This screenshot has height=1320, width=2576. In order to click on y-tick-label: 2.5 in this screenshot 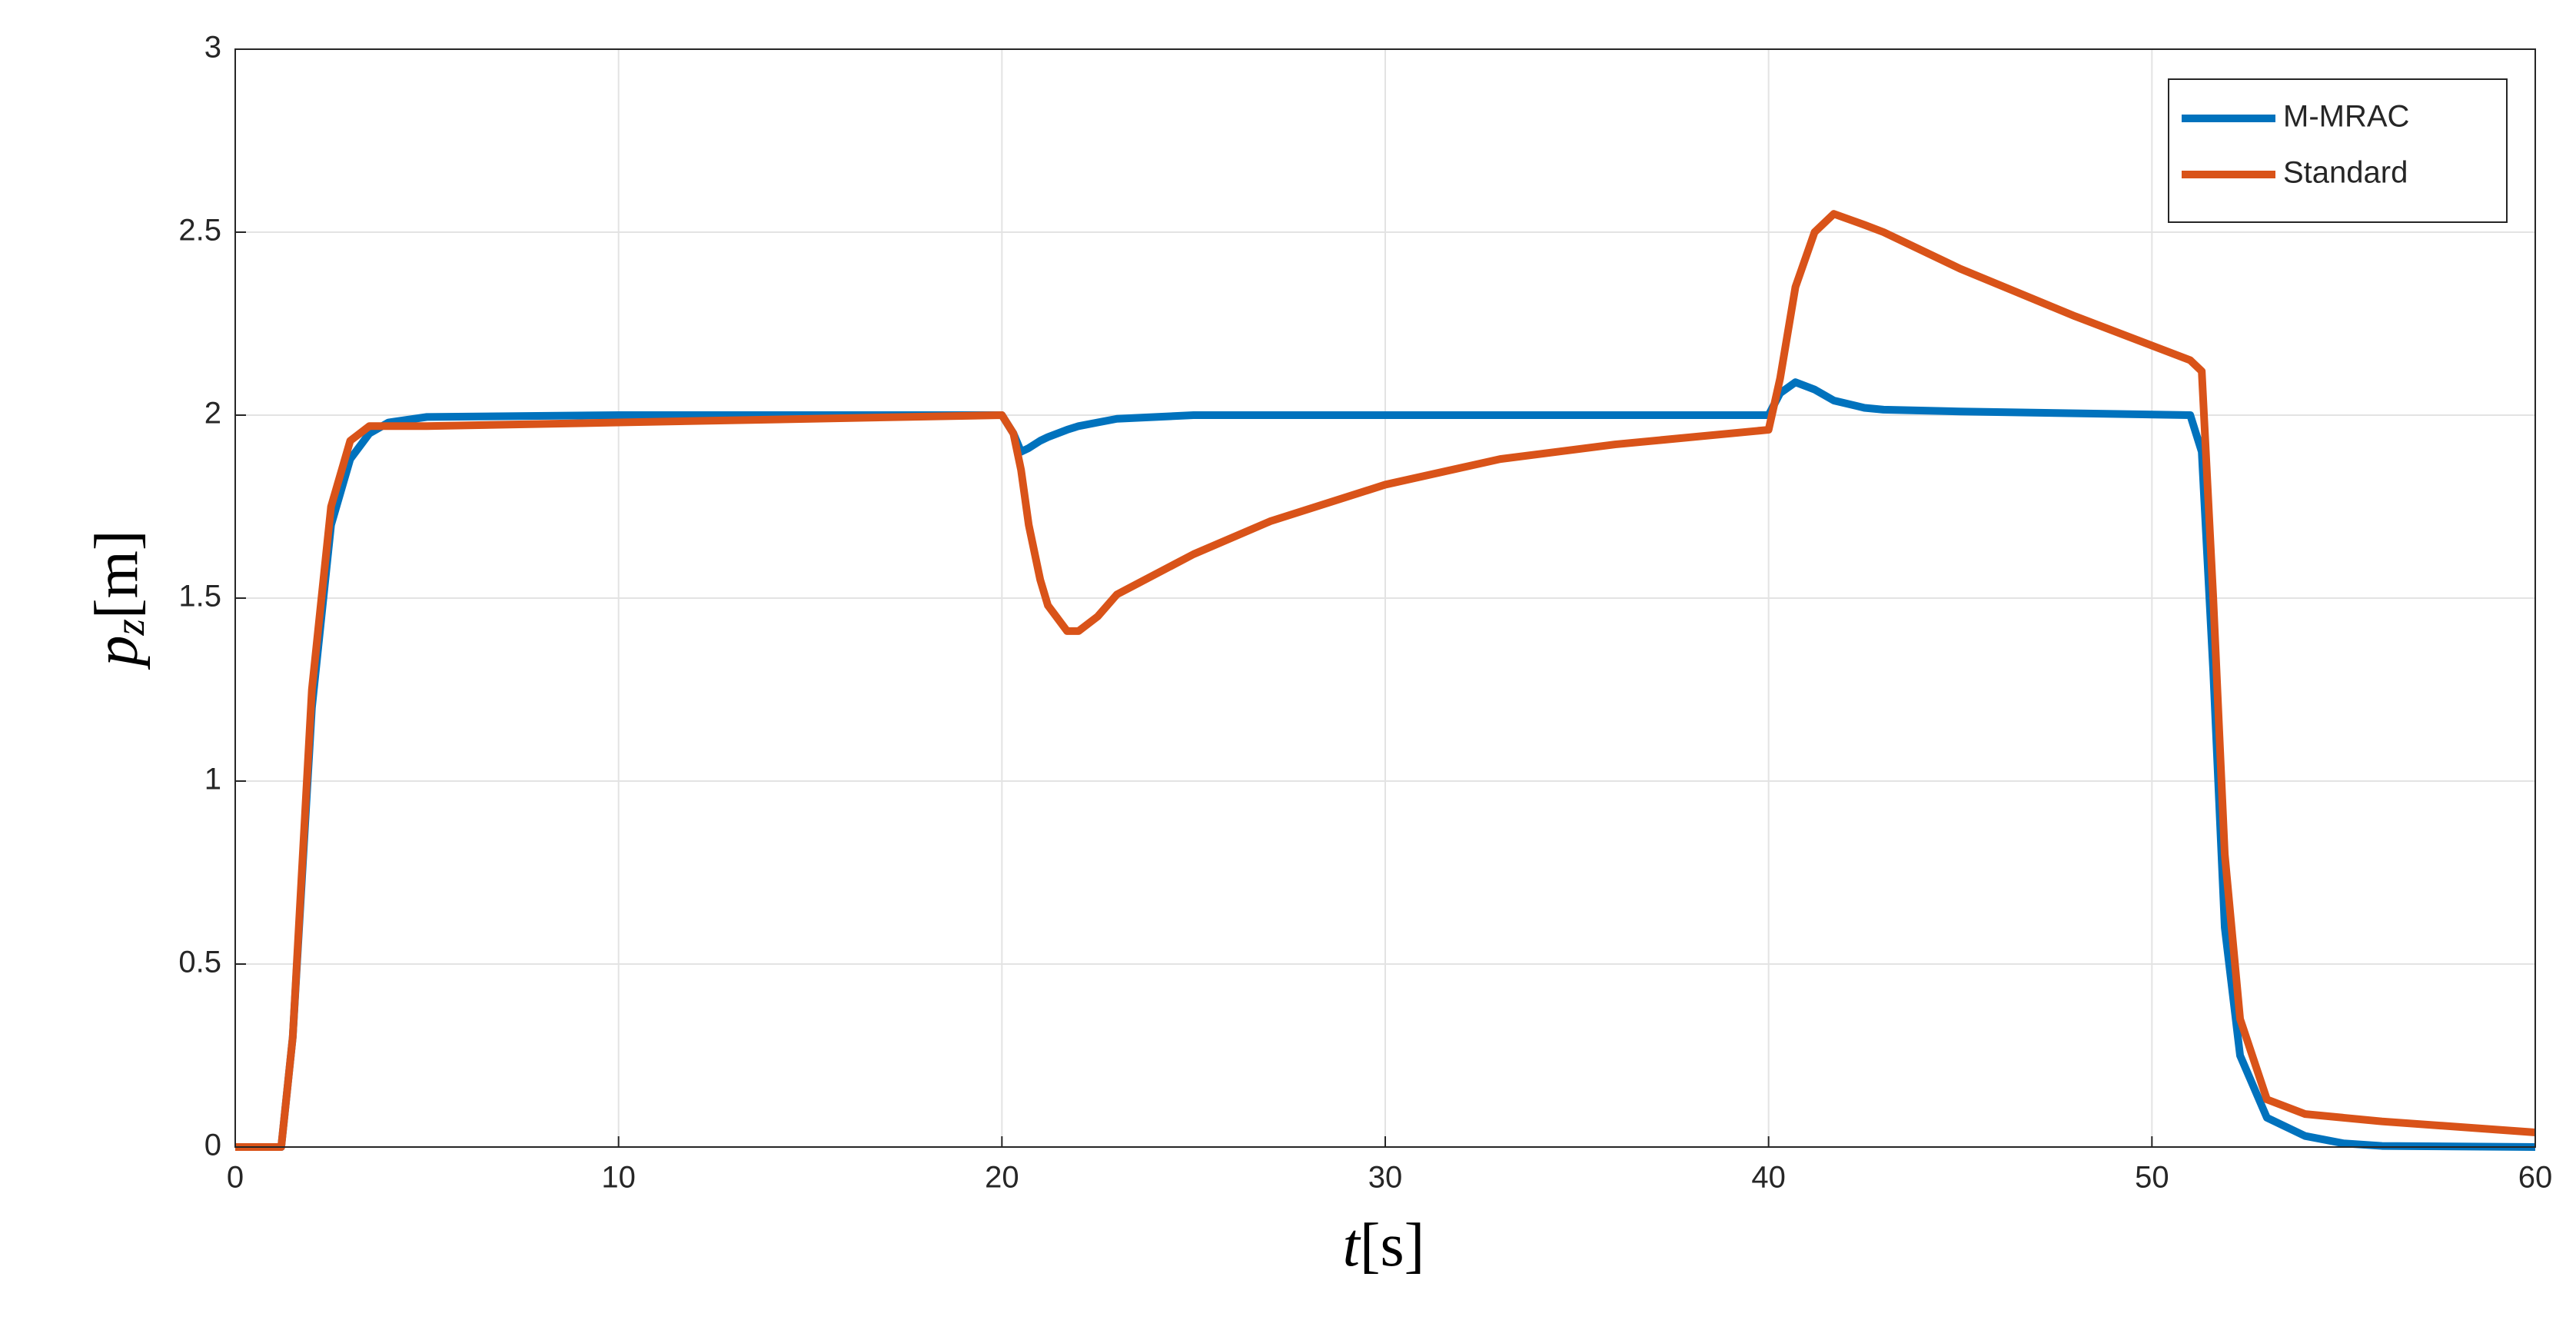, I will do `click(200, 231)`.